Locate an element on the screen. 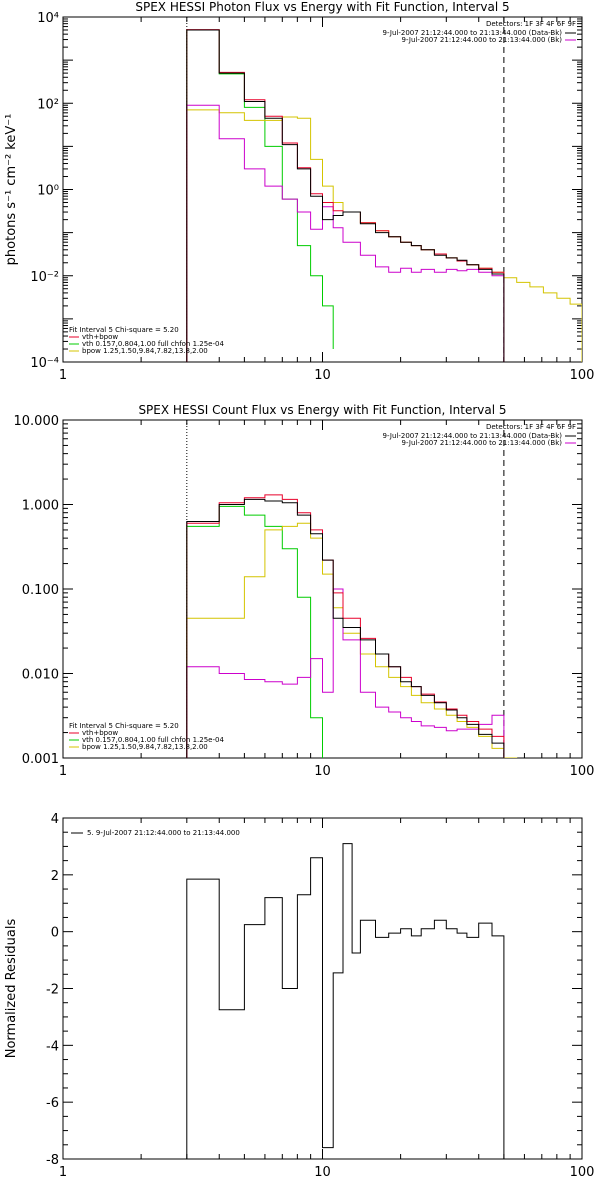  y-tick-label: 10⁻⁴ is located at coordinates (44, 363).